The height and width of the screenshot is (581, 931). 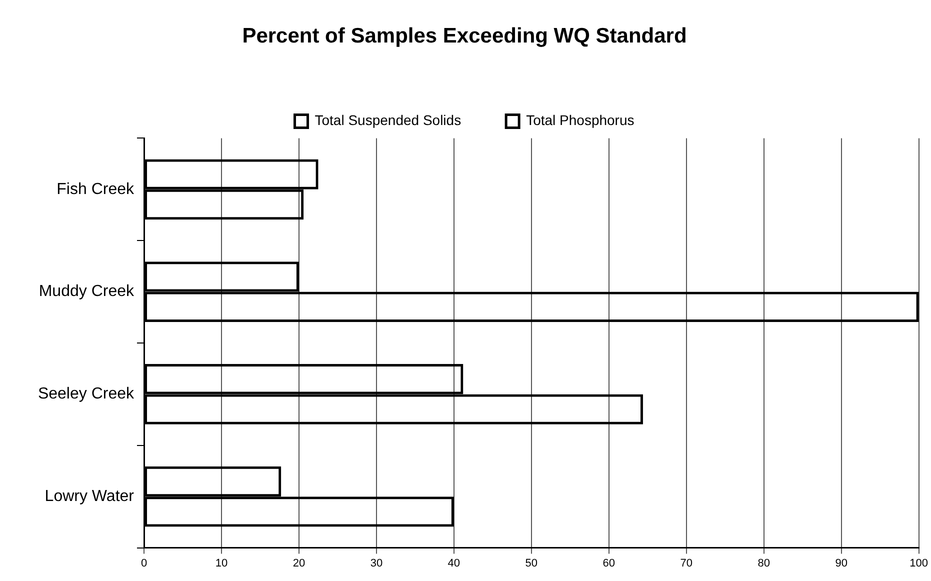 What do you see at coordinates (609, 563) in the screenshot?
I see `x-tick-label: 60` at bounding box center [609, 563].